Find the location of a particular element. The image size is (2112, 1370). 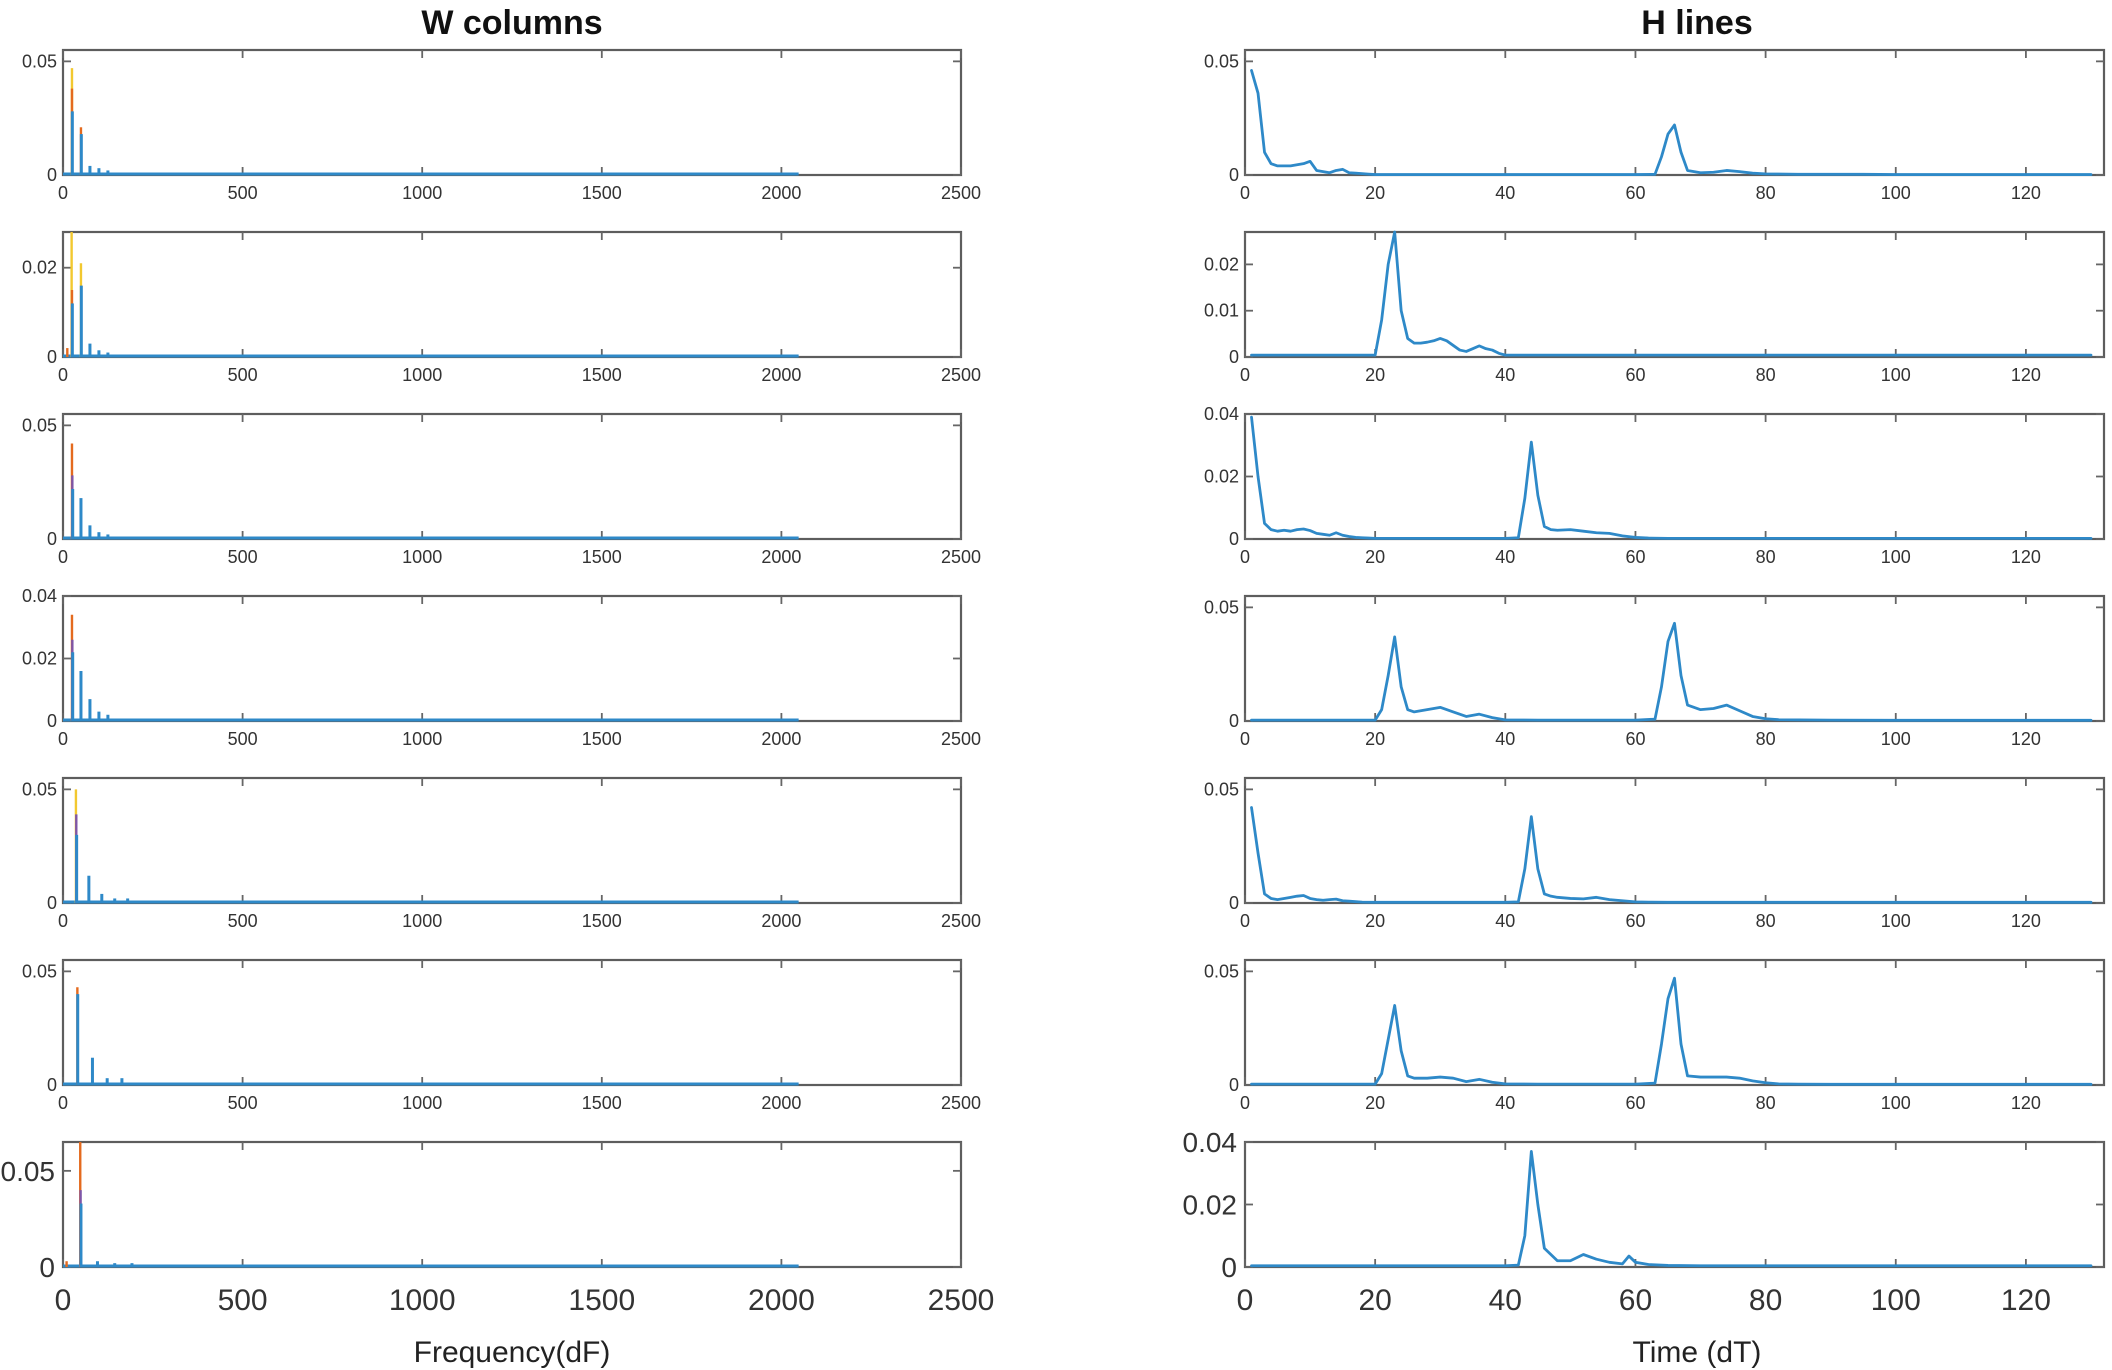

w-x-tick-label-3-1: 500 is located at coordinates (243, 557).